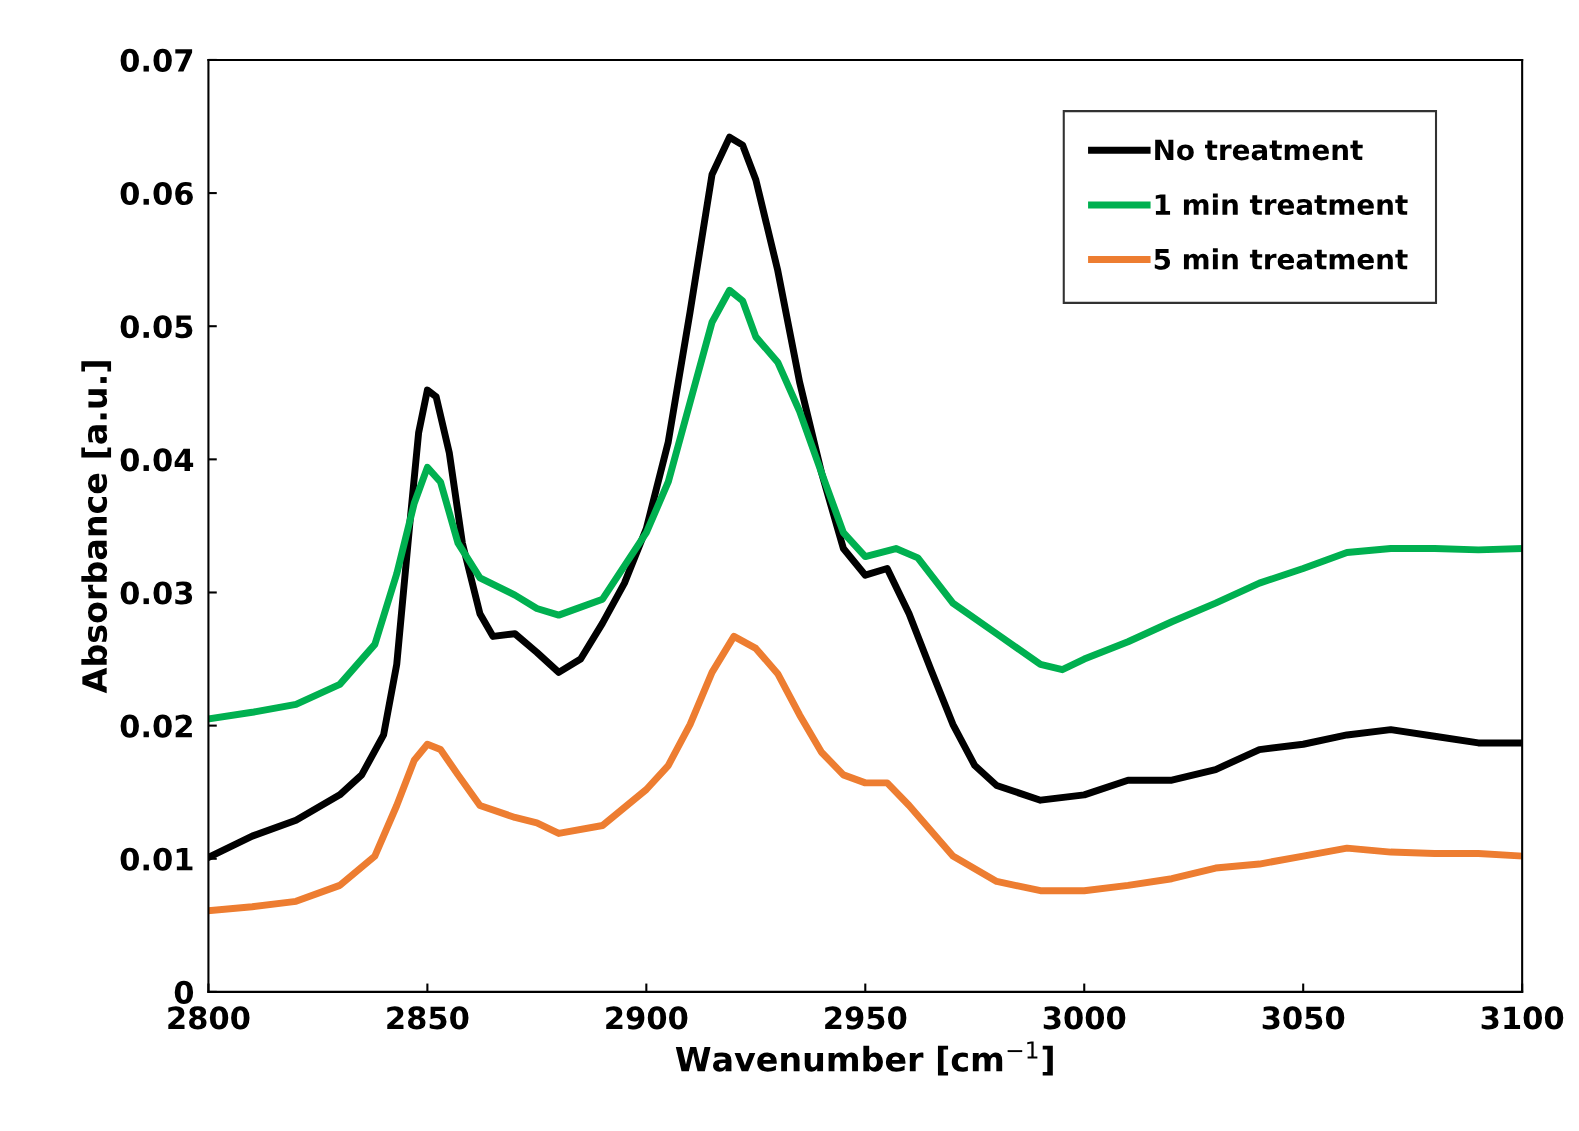  Describe the element at coordinates (156, 726) in the screenshot. I see `y-tick-label: 0.02` at that location.